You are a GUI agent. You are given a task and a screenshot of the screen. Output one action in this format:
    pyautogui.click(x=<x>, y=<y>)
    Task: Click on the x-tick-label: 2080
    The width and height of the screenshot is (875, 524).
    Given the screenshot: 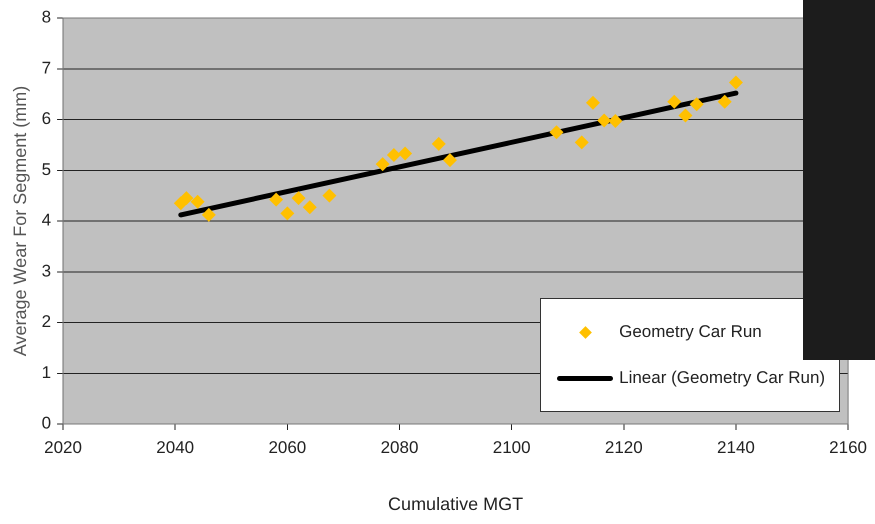 What is the action you would take?
    pyautogui.click(x=399, y=447)
    